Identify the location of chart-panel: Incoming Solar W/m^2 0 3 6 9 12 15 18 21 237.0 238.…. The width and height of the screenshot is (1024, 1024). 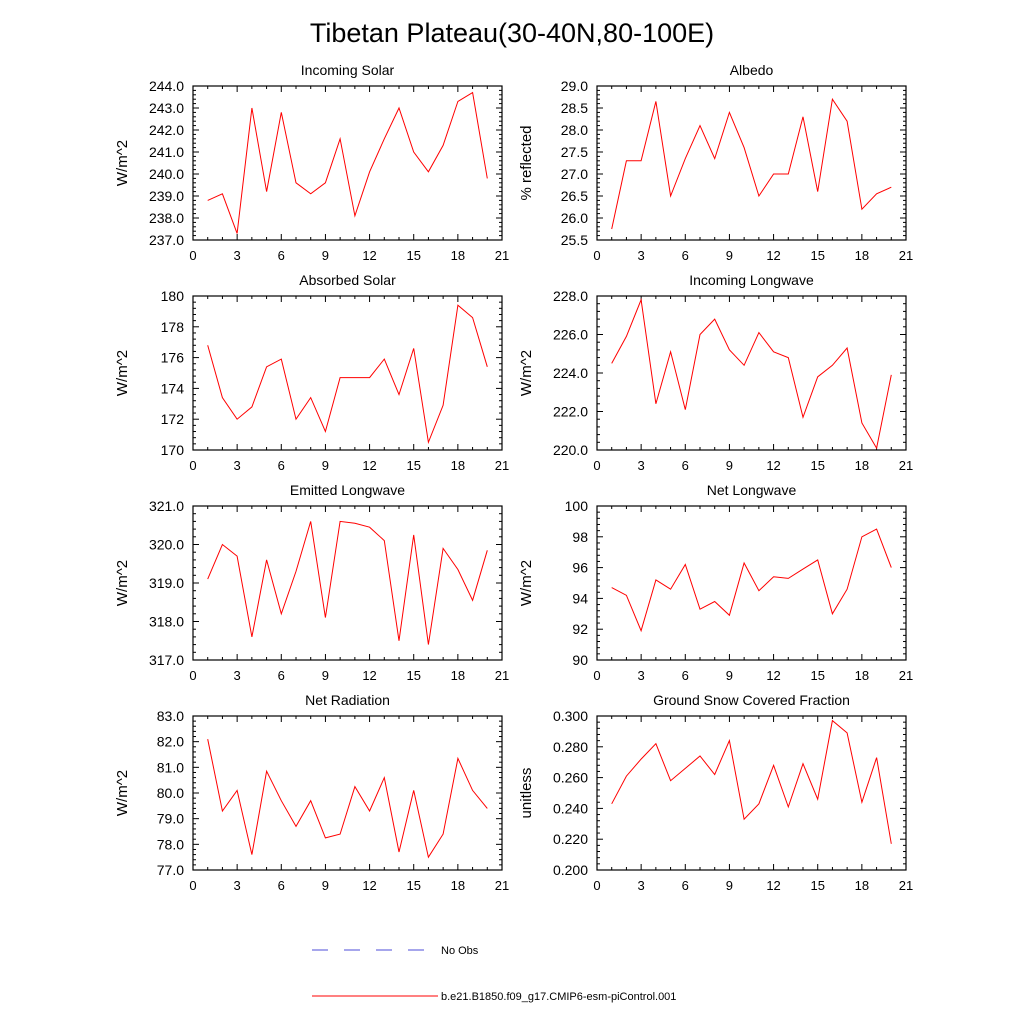
(311, 162).